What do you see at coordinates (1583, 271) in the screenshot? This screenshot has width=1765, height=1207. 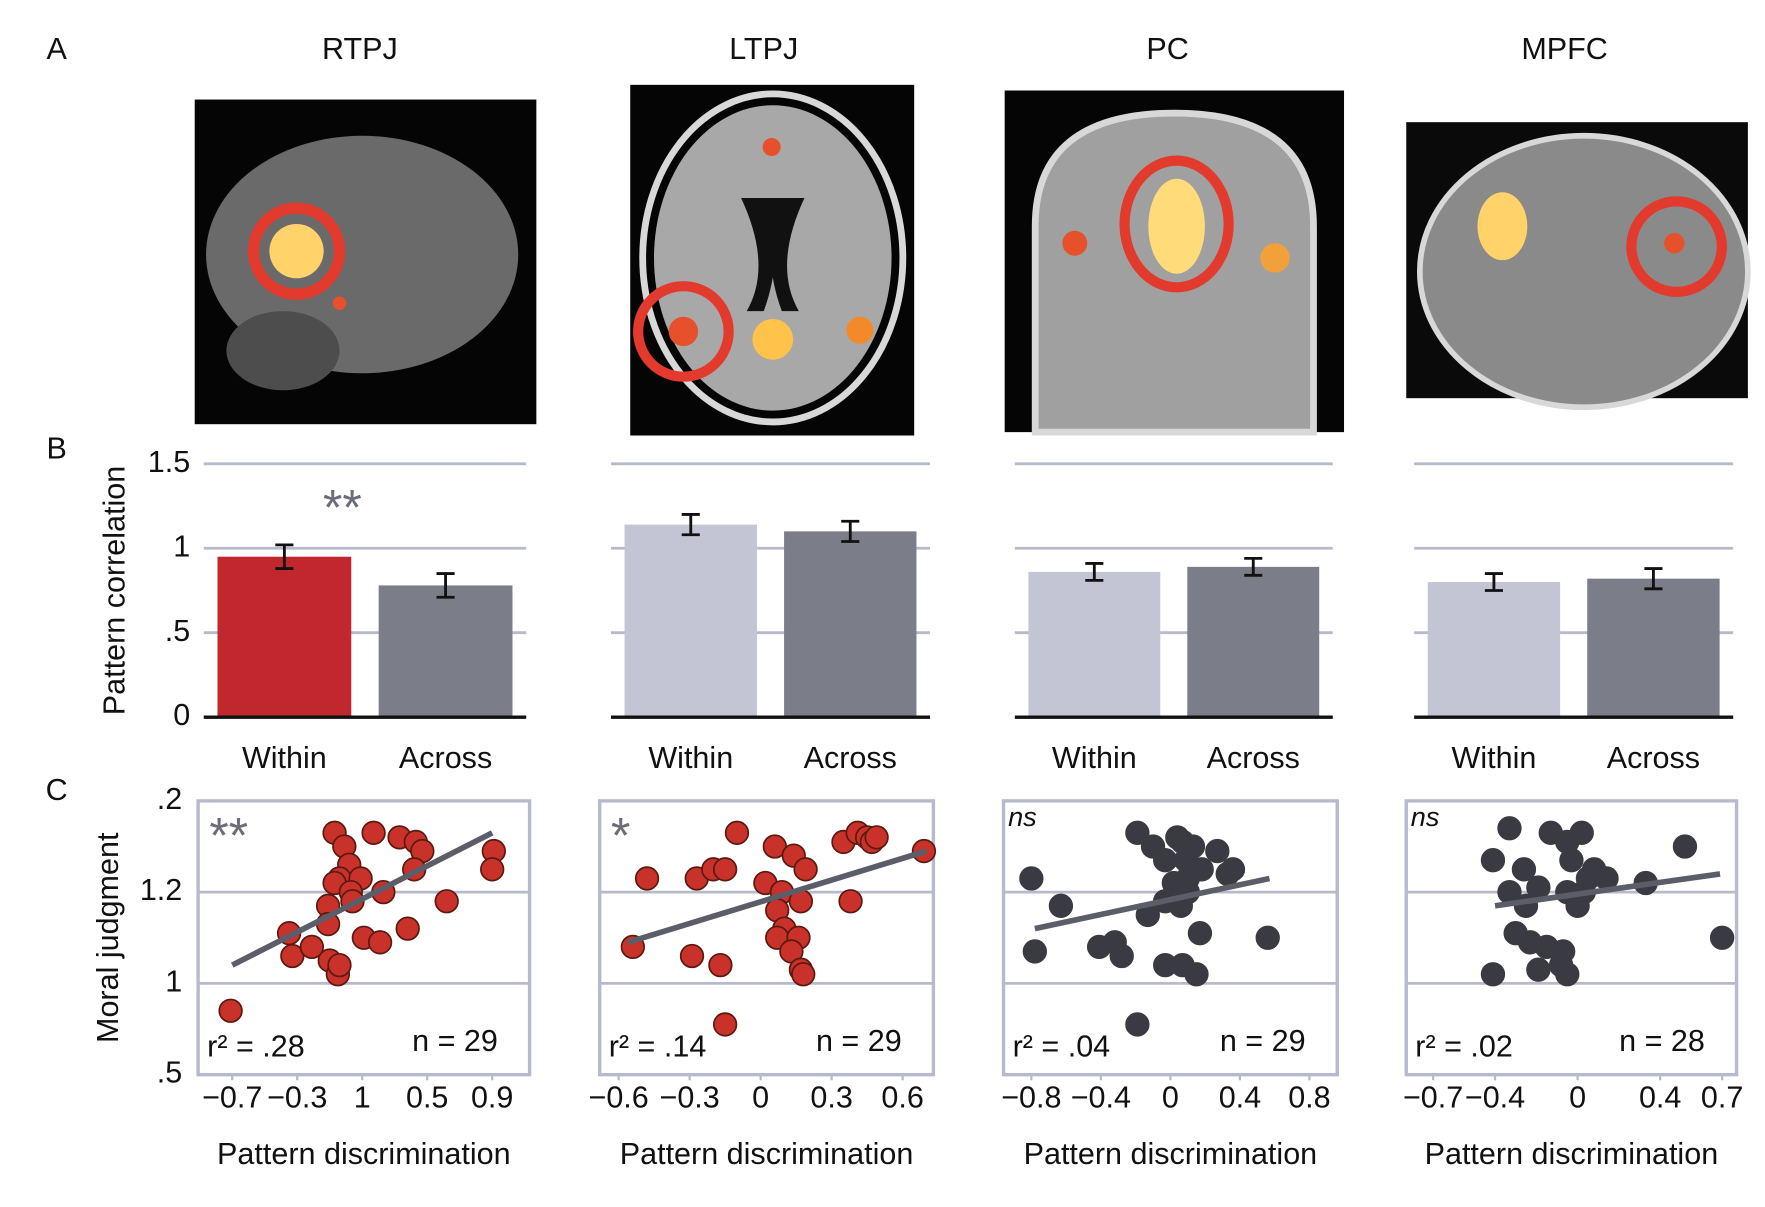 I see `brain-shape` at bounding box center [1583, 271].